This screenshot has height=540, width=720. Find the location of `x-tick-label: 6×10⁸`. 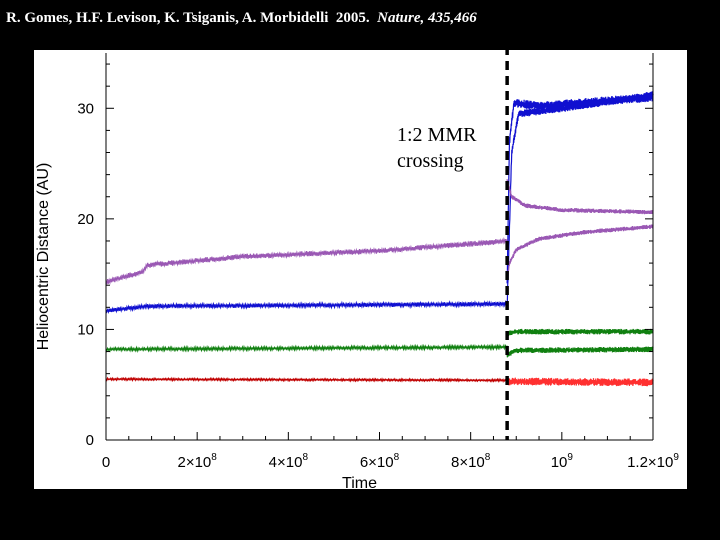

x-tick-label: 6×10⁸ is located at coordinates (380, 461).